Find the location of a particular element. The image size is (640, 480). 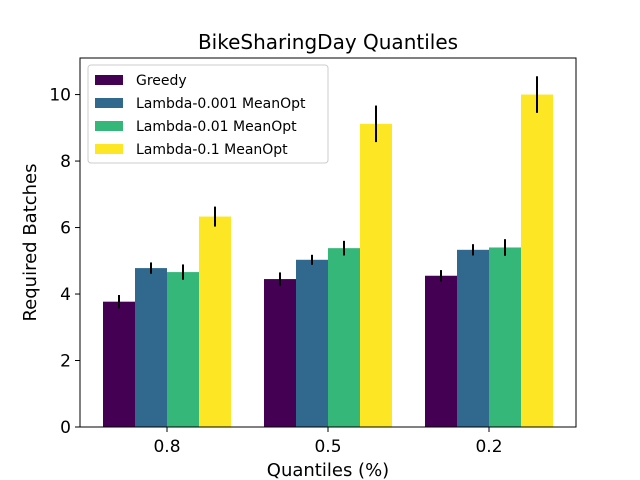

legend-box is located at coordinates (208, 114).